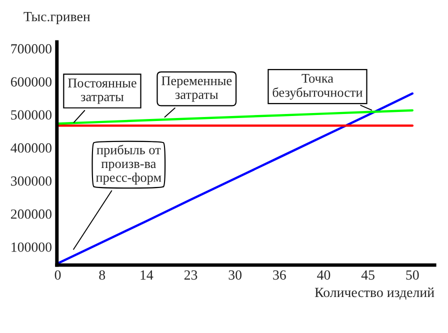  Describe the element at coordinates (102, 275) in the screenshot. I see `x-tick-label: 8` at that location.